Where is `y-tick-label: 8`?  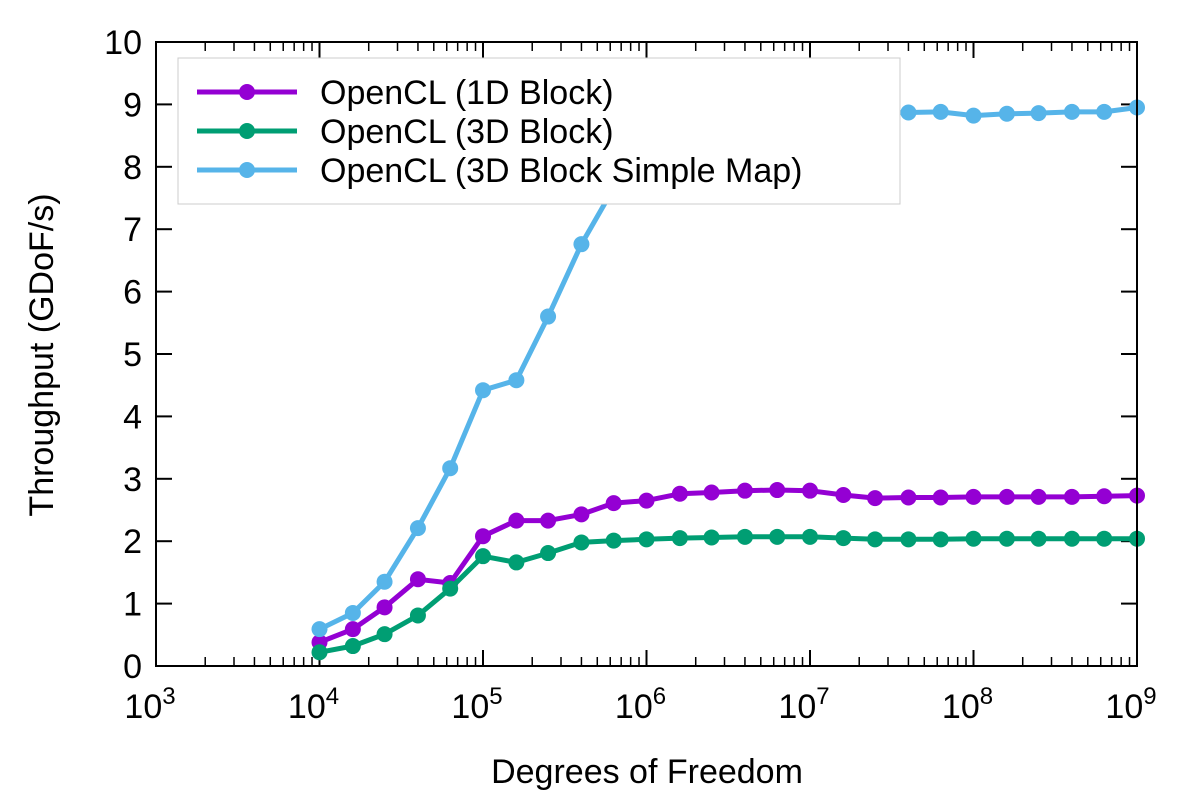 y-tick-label: 8 is located at coordinates (132, 168).